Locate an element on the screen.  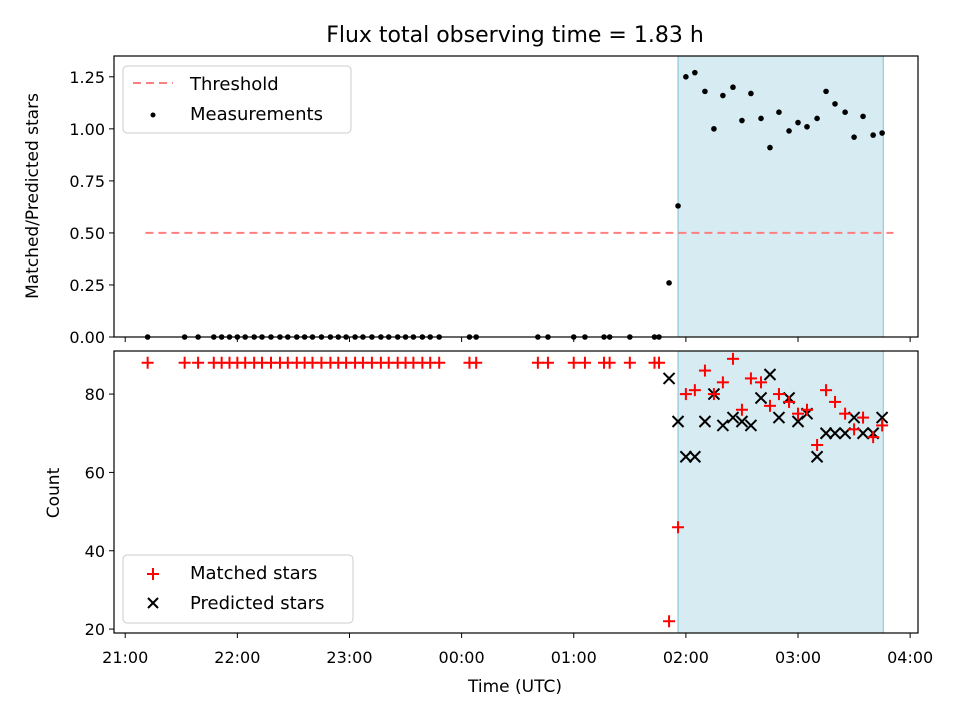
top-legend-box is located at coordinates (237, 99).